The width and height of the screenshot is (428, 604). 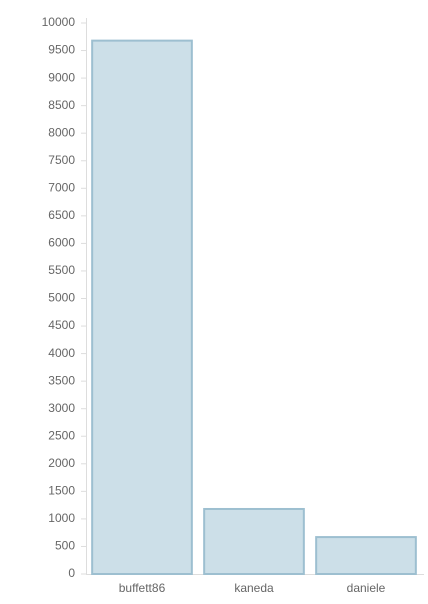 I want to click on y-tick-label: 10000, so click(x=59, y=22).